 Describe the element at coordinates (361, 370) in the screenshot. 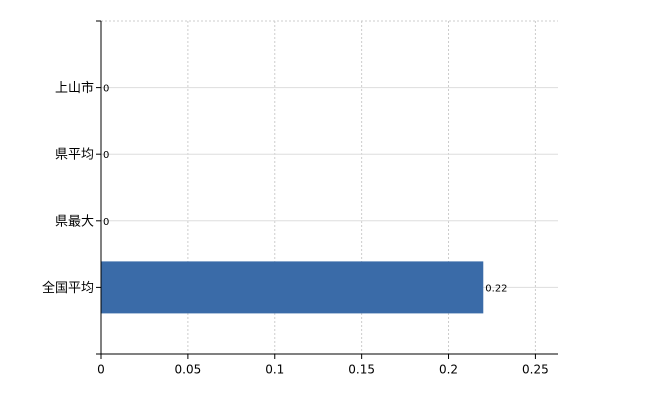

I see `x-tick-label: 0.15` at that location.